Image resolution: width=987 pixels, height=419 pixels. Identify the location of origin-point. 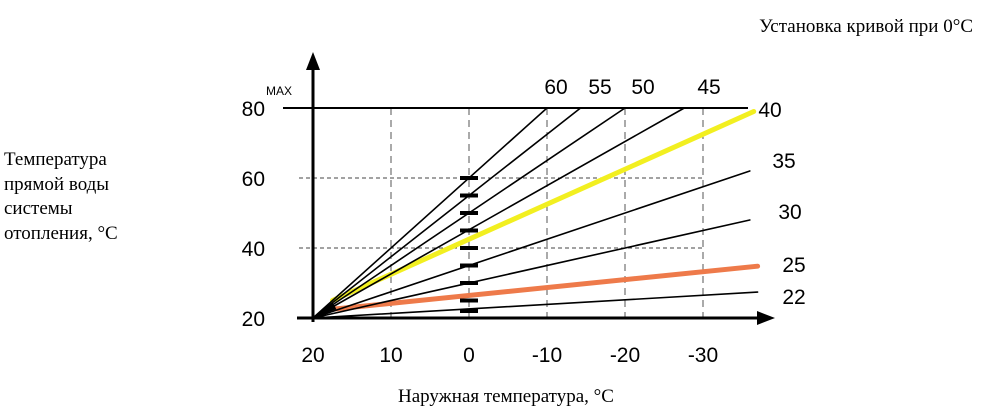
(325, 310).